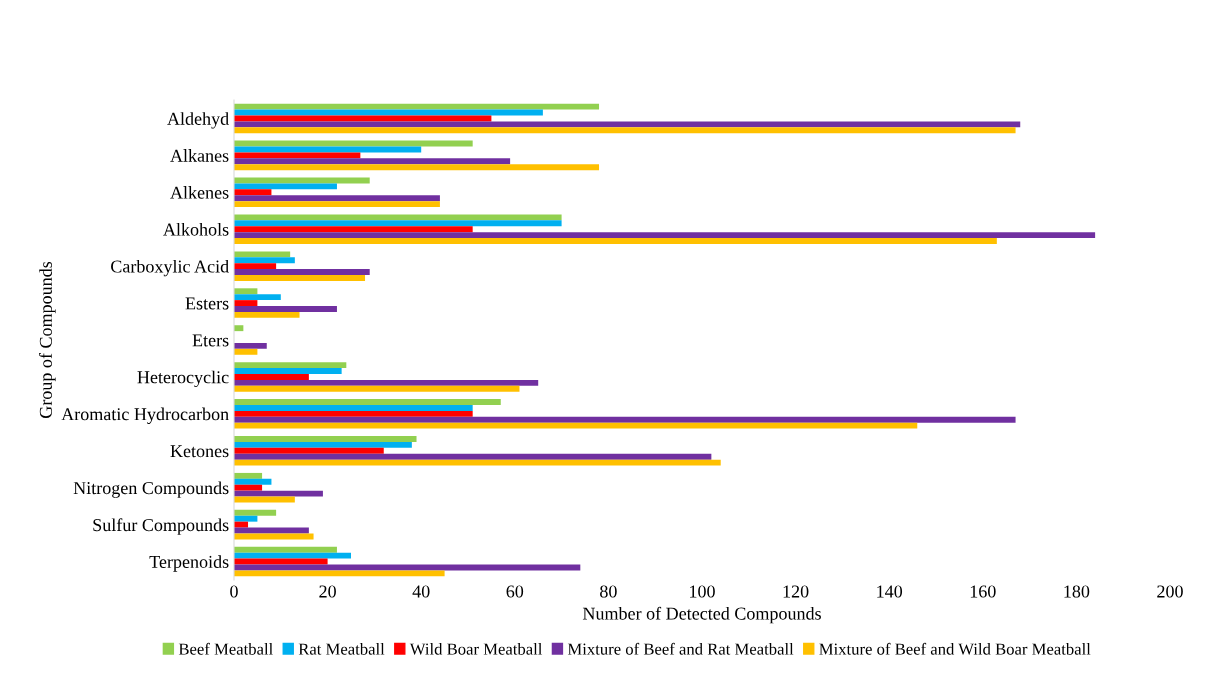 This screenshot has height=691, width=1205. What do you see at coordinates (701, 615) in the screenshot?
I see `x-axis-title: Number of Detected Compounds` at bounding box center [701, 615].